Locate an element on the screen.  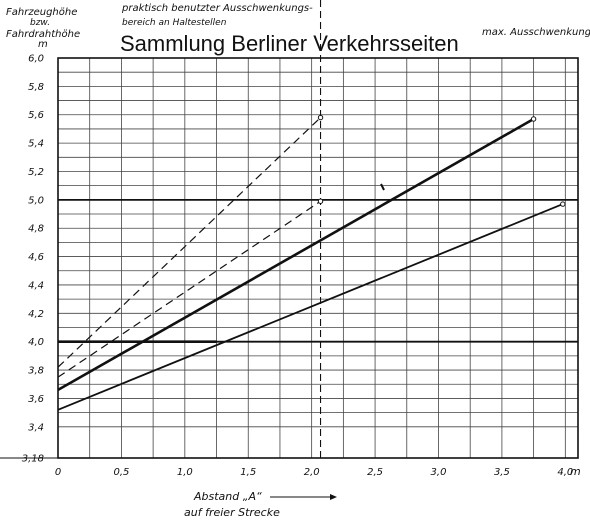
ylabel-line-2: bzw. is located at coordinates (40, 23).